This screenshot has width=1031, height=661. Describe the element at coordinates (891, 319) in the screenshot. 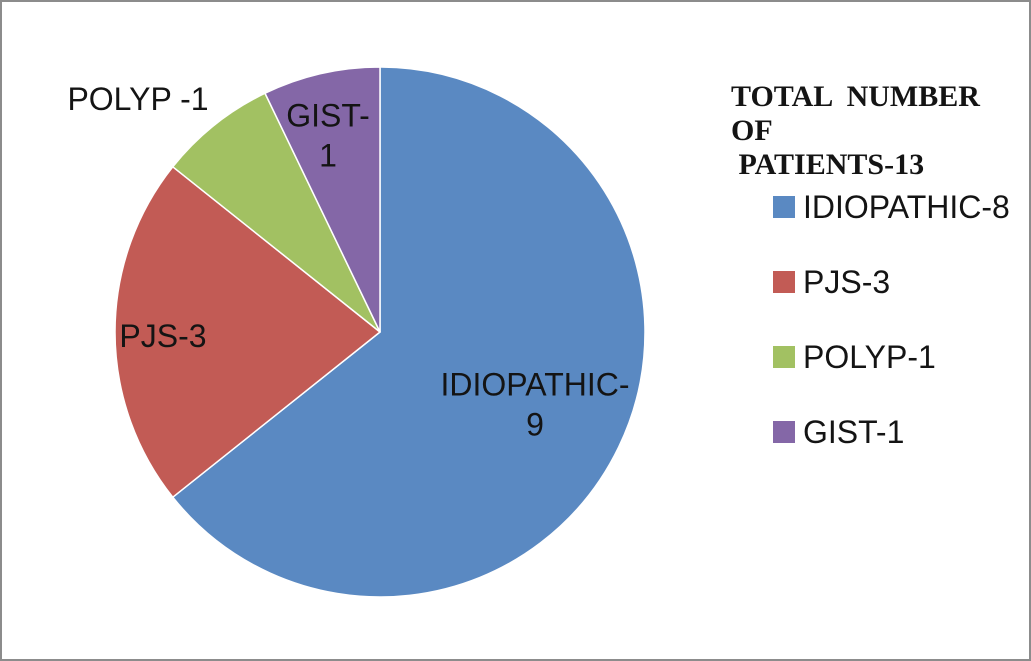

I see `legend: IDIOPATHIC-8 PJS-3 POLYP-1 GIST-1` at that location.